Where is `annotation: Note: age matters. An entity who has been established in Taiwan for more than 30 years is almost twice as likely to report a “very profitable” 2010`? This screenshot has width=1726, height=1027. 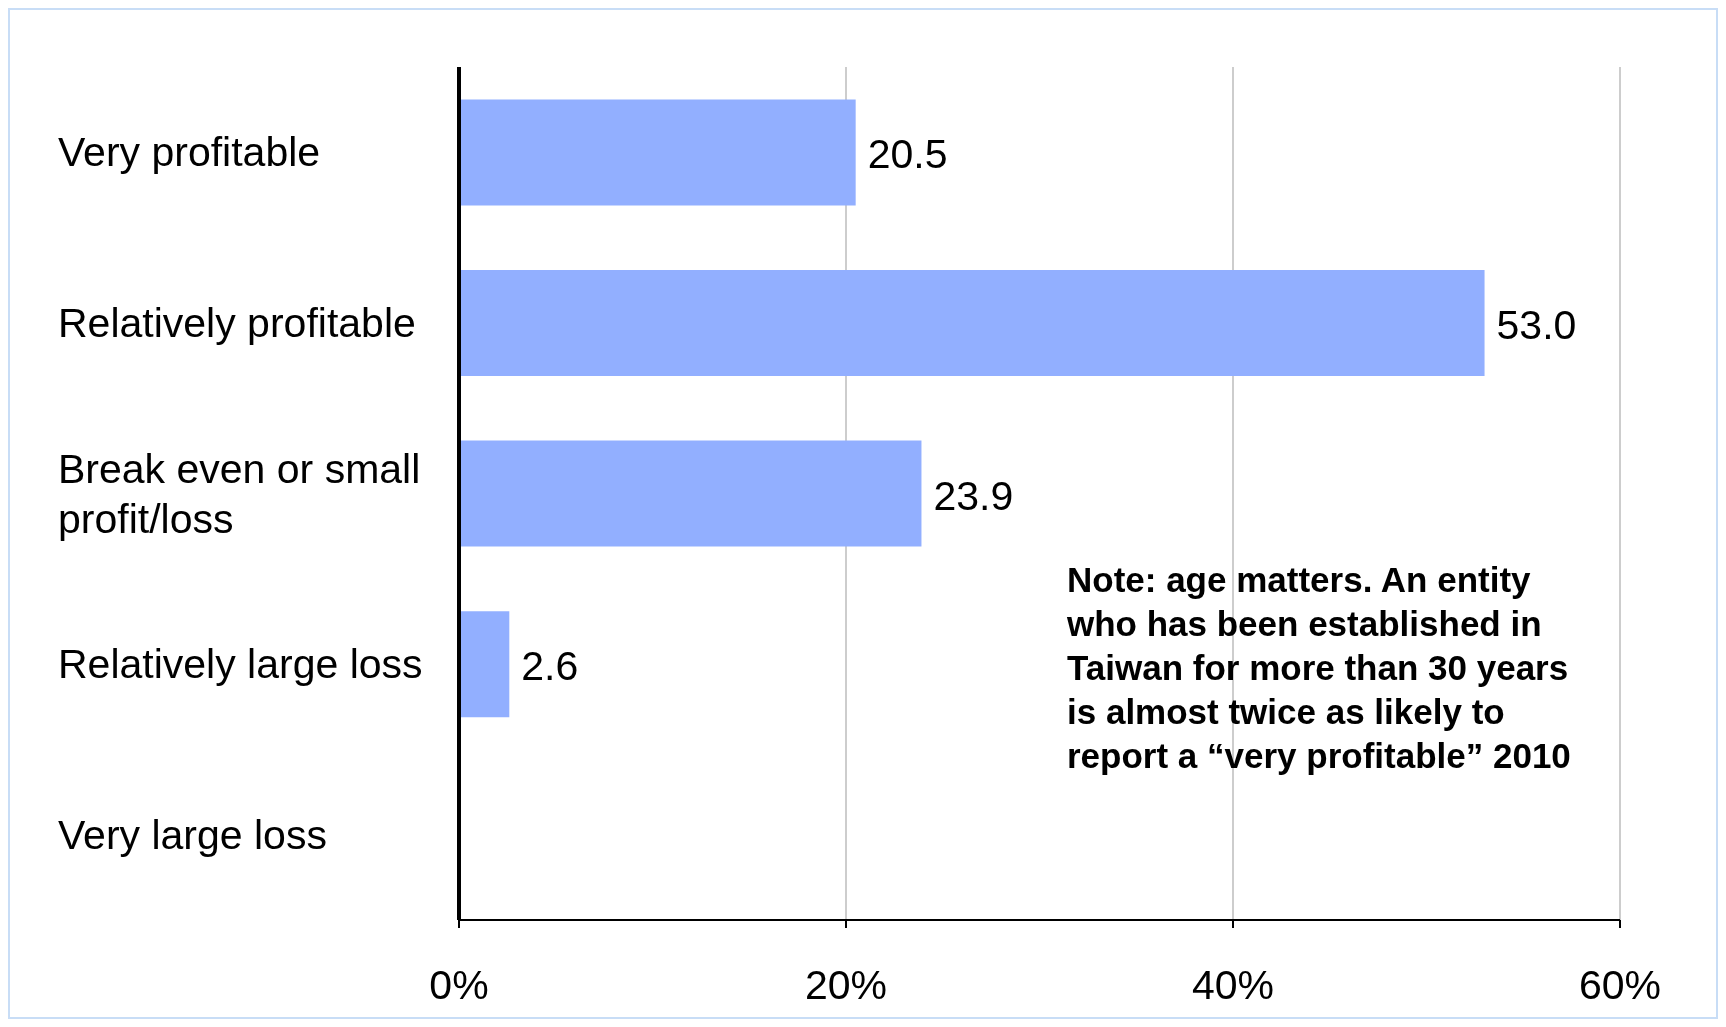 annotation: Note: age matters. An entity who has been established in Taiwan for more than 30 years is almost twice as likely to report a “very profitable” 2010 is located at coordinates (1319, 668).